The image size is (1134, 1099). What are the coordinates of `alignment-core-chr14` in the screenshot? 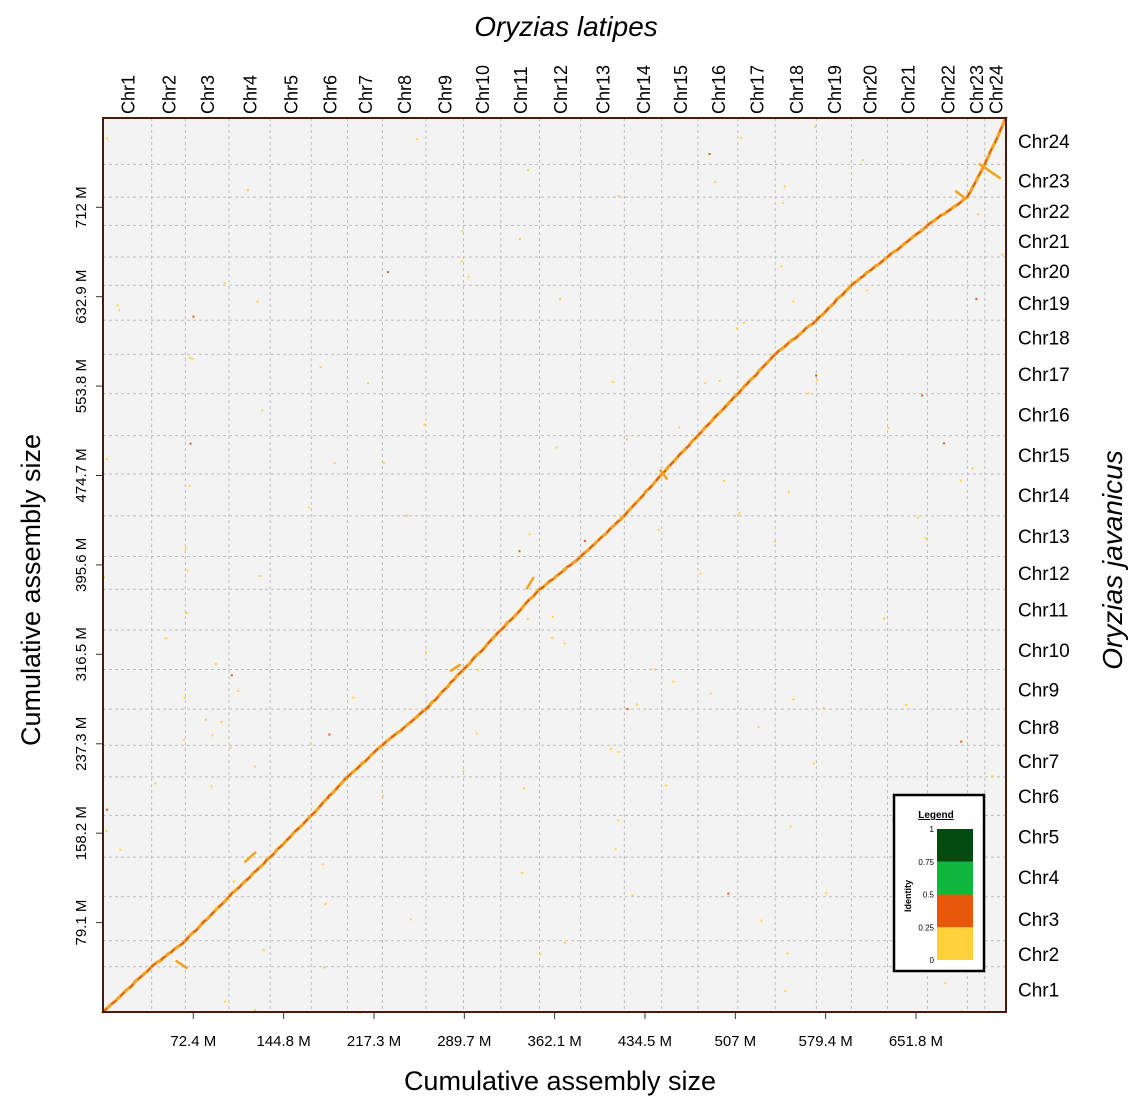 It's located at (643, 495).